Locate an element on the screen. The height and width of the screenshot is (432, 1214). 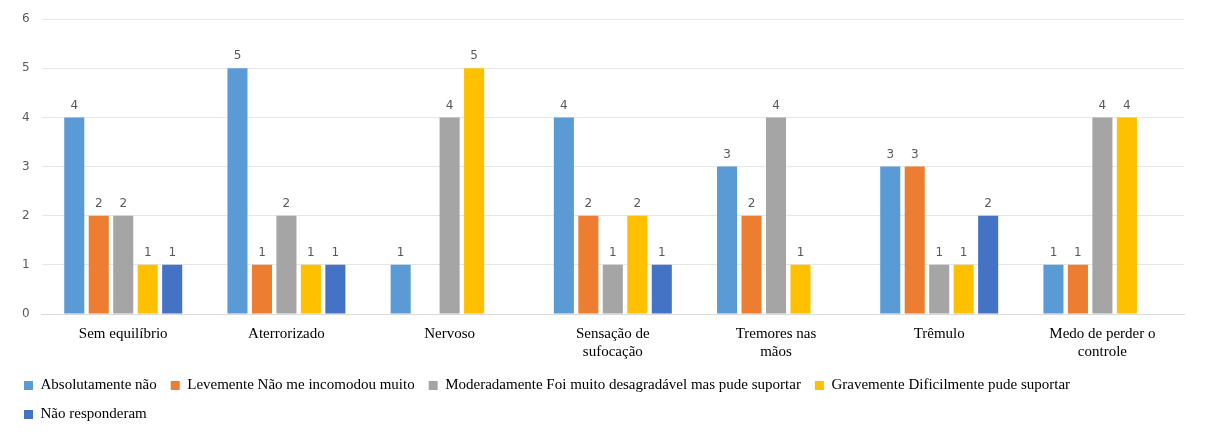
legend-label: Absolutamente não is located at coordinates (98, 384).